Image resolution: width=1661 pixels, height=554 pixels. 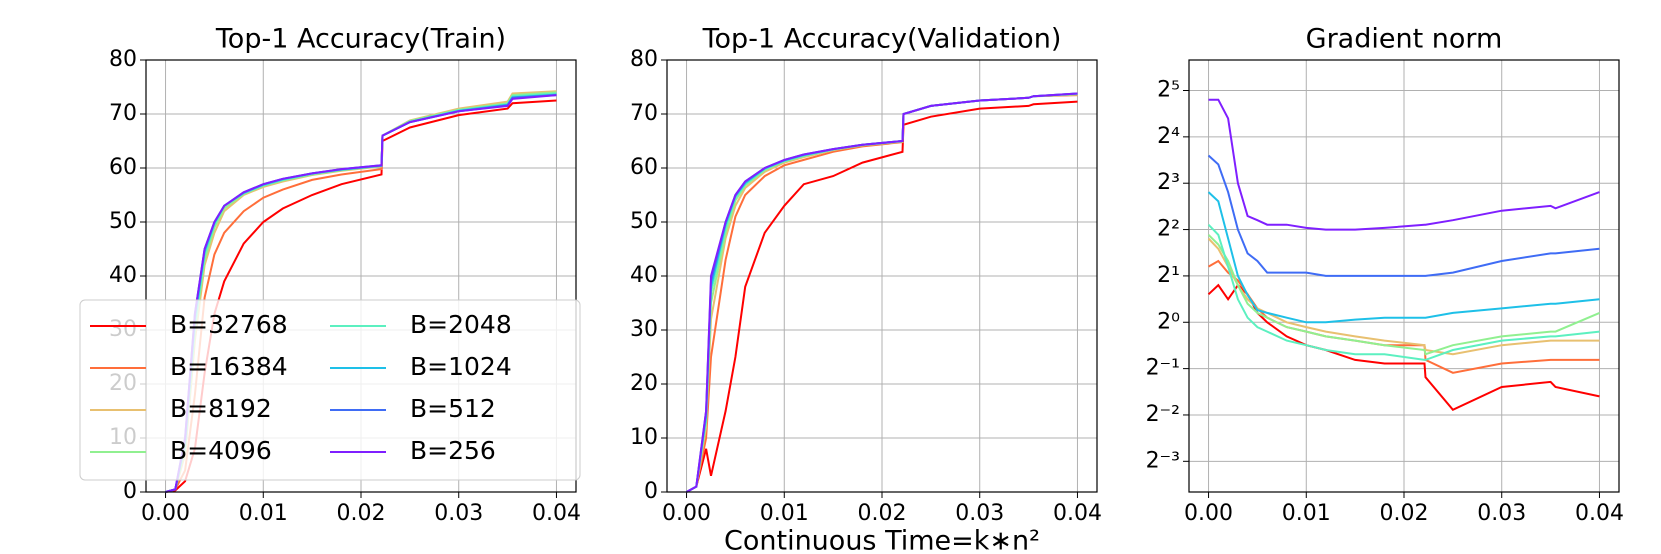 What do you see at coordinates (360, 39) in the screenshot?
I see `chart-title: Top-1 Accuracy(Train)` at bounding box center [360, 39].